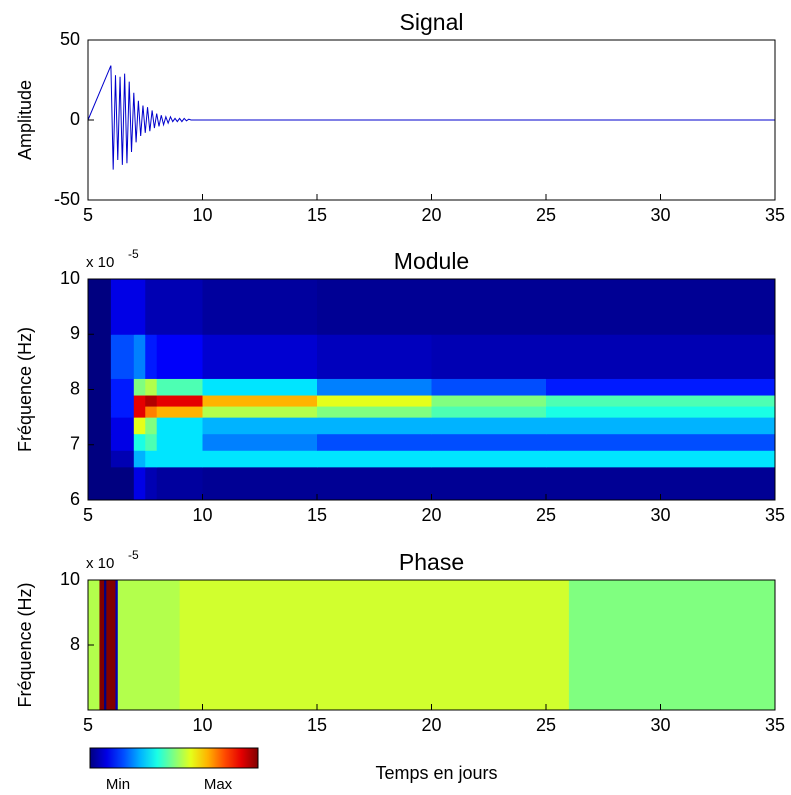 Image resolution: width=791 pixels, height=795 pixels. What do you see at coordinates (431, 261) in the screenshot?
I see `chart-title: Module` at bounding box center [431, 261].